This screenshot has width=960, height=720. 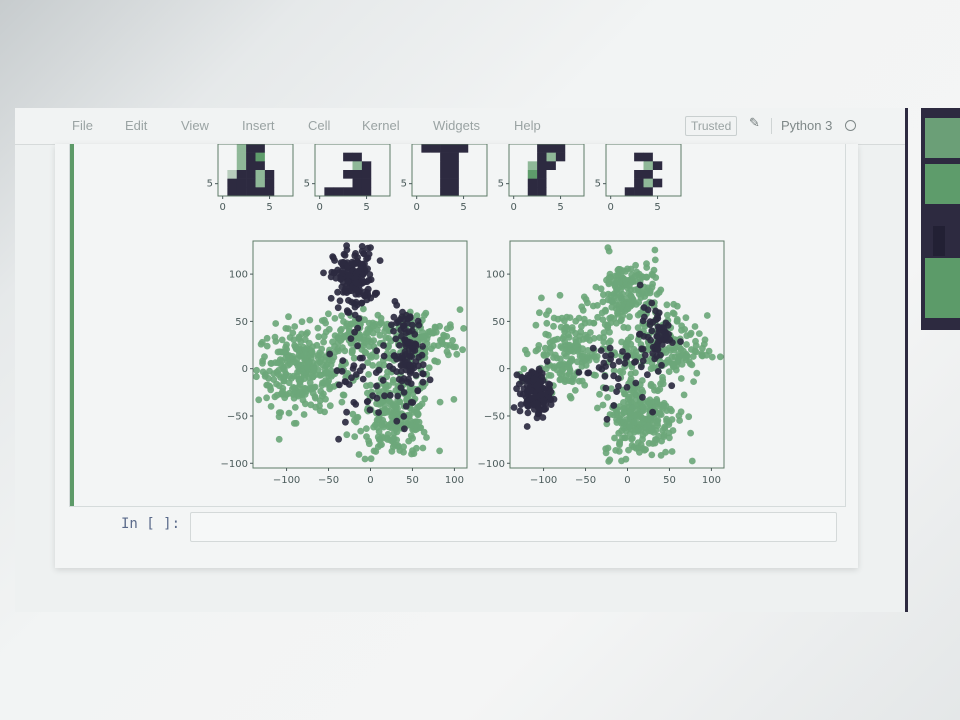 What do you see at coordinates (195, 125) in the screenshot?
I see `menu-view: View` at bounding box center [195, 125].